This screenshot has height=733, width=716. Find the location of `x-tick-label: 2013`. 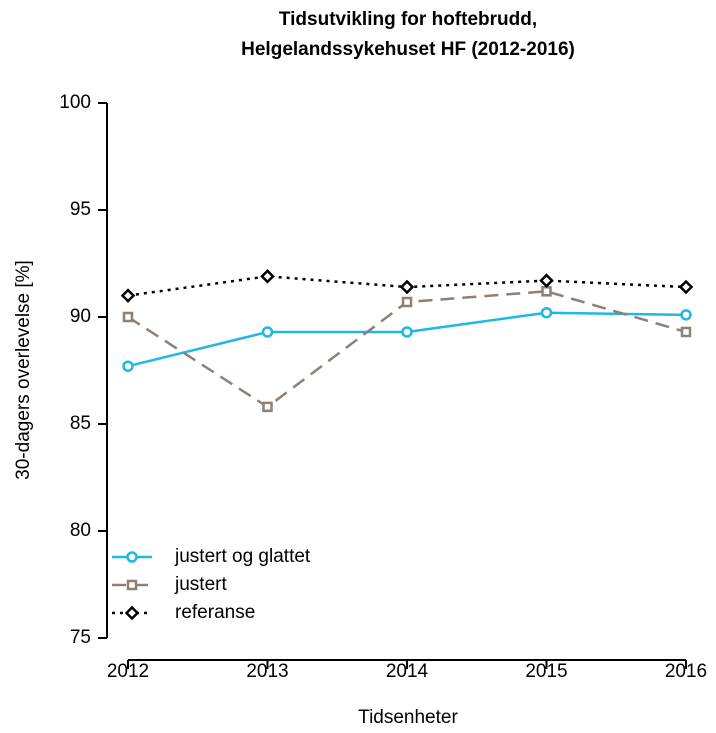

x-tick-label: 2013 is located at coordinates (267, 671).